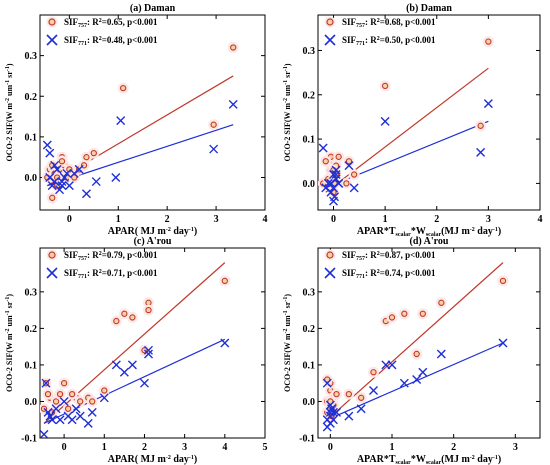  What do you see at coordinates (153, 8) in the screenshot?
I see `chart-title: (a) Daman` at bounding box center [153, 8].